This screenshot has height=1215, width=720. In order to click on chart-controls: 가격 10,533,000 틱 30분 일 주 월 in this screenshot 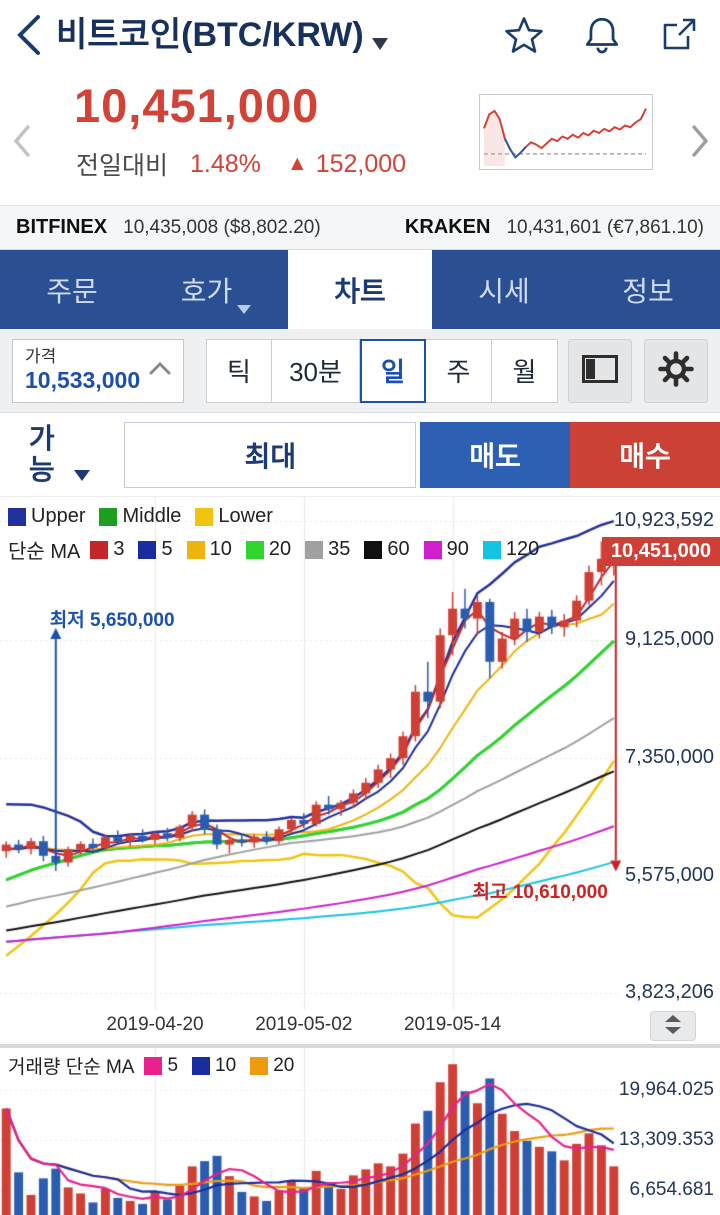, I will do `click(360, 371)`.